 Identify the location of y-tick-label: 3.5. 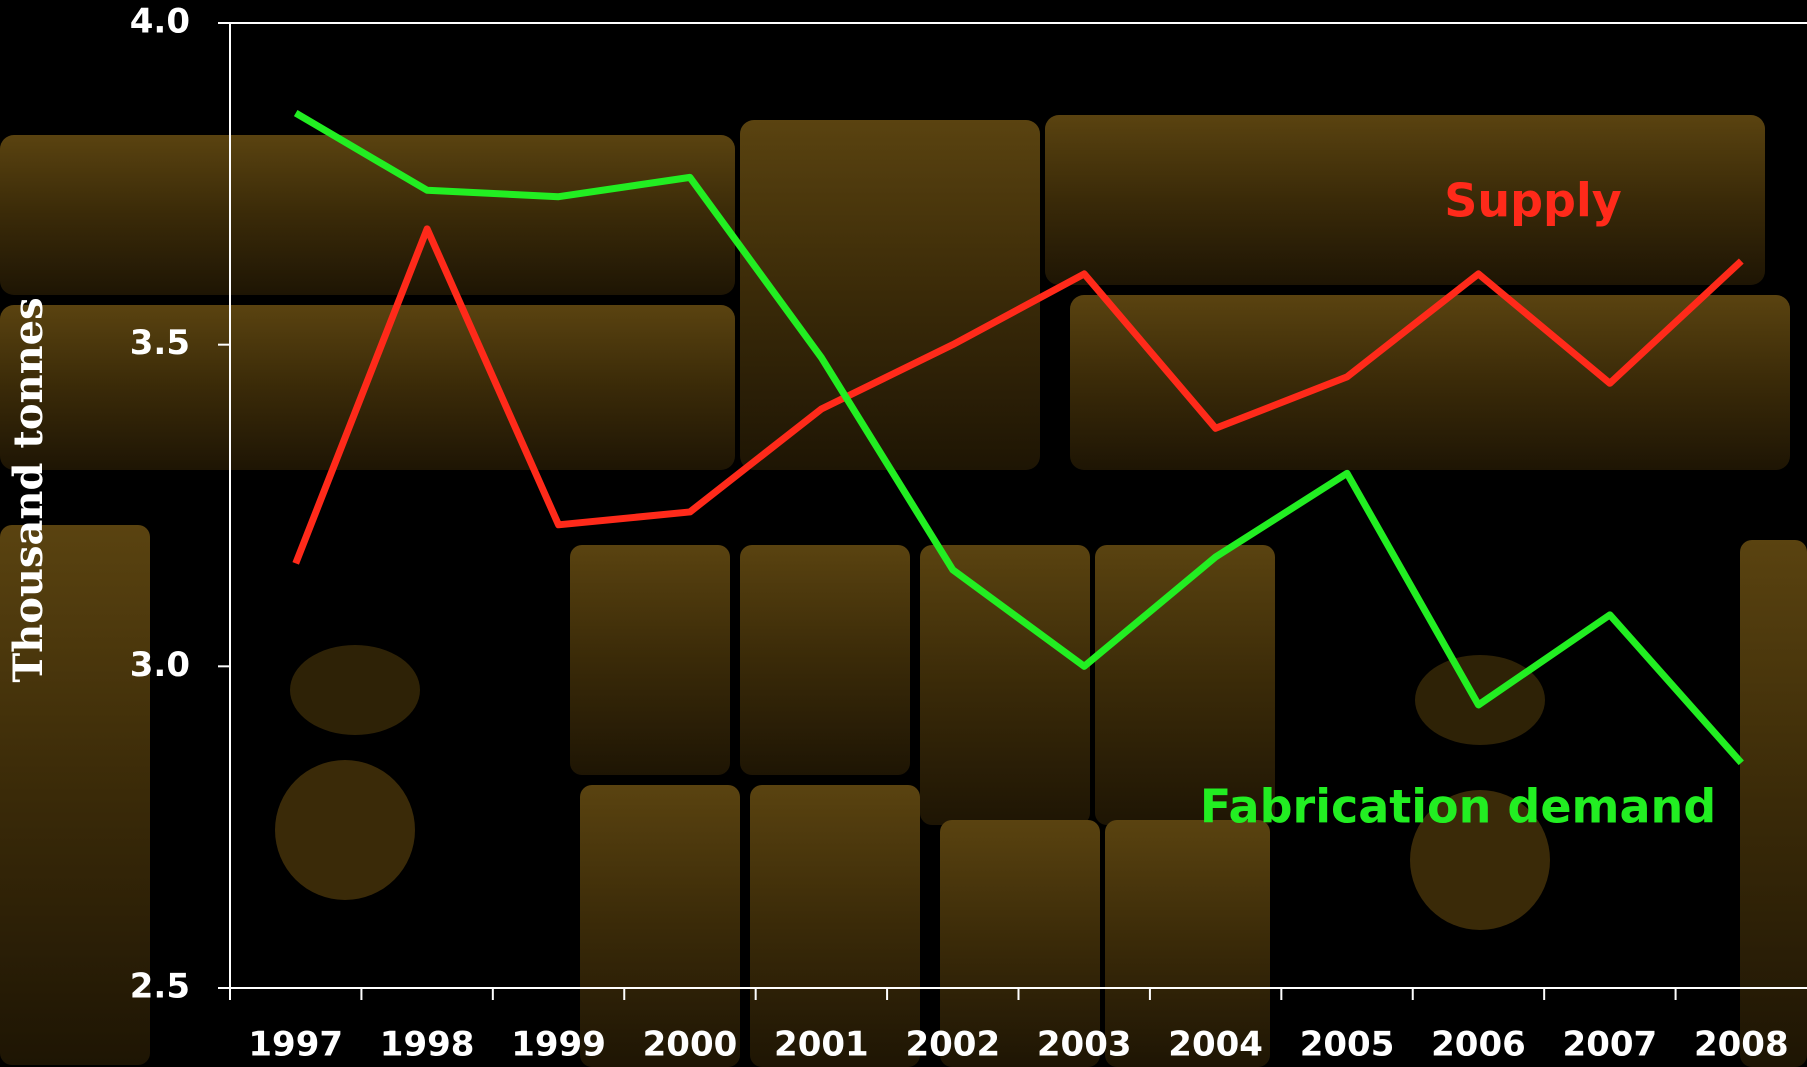
(160, 343).